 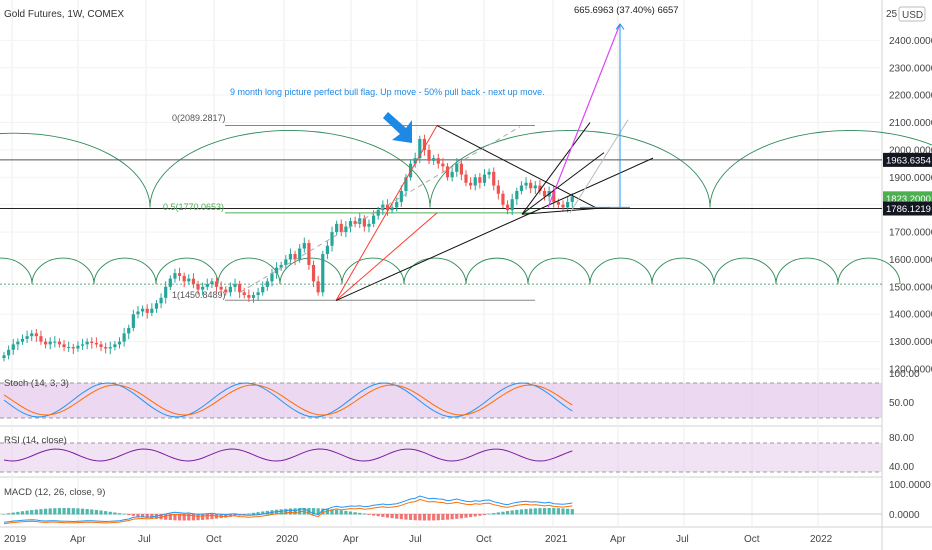 I want to click on stoch-tick-50: 50.00, so click(x=901, y=403).